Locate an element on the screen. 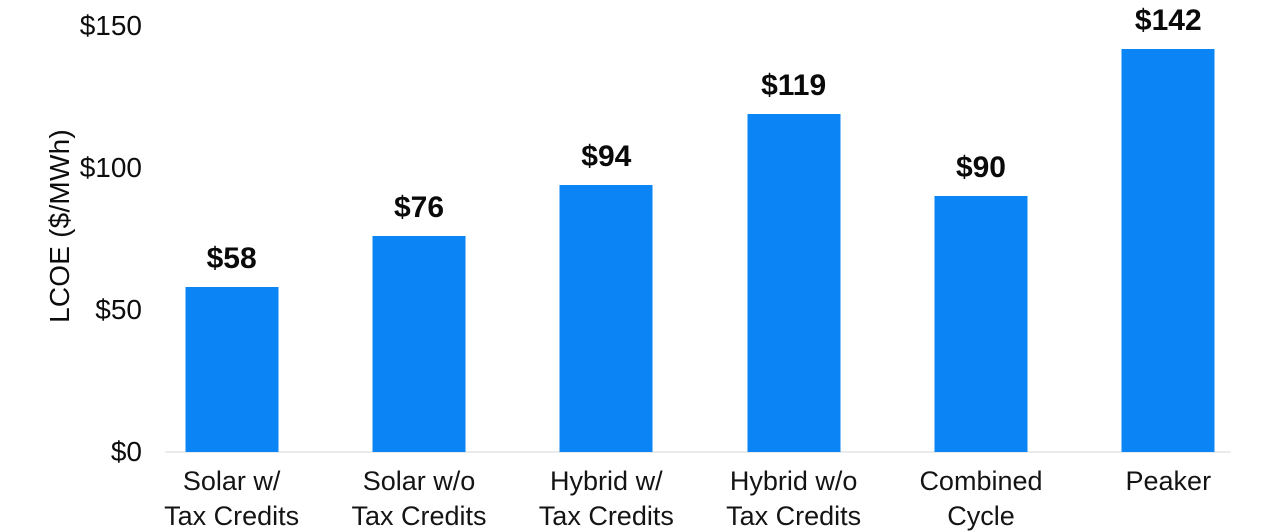 The height and width of the screenshot is (532, 1280). y-tick-label: $100 is located at coordinates (110, 167).